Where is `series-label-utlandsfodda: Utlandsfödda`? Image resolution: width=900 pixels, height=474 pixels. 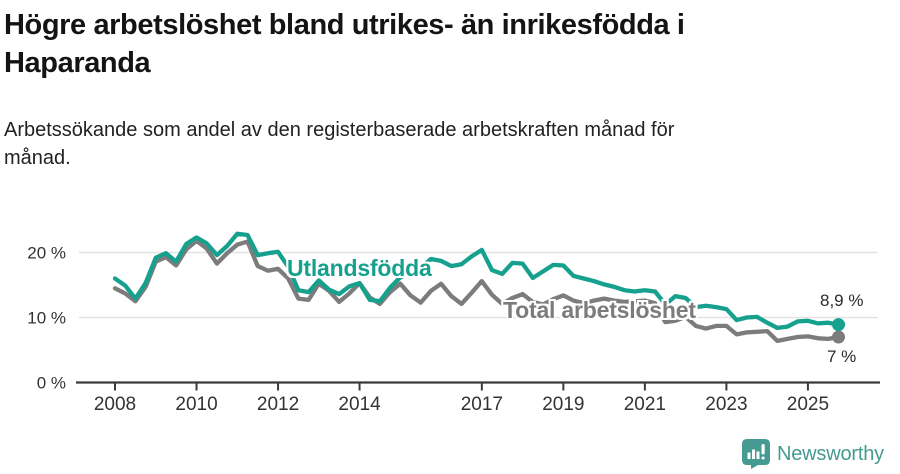 series-label-utlandsfodda: Utlandsfödda is located at coordinates (359, 268).